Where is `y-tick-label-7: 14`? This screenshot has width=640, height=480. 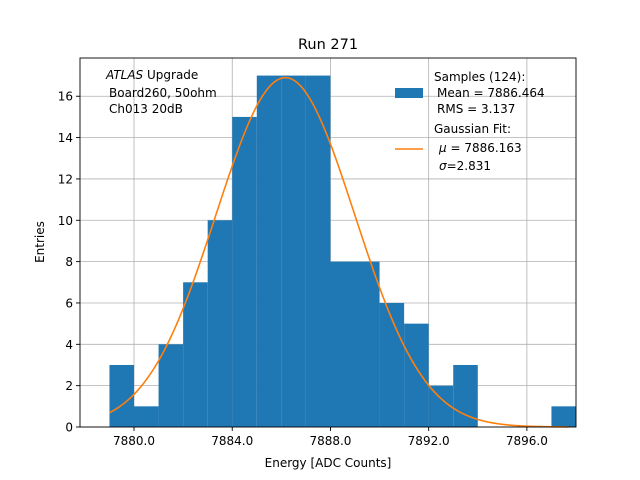 y-tick-label-7: 14 is located at coordinates (65, 138).